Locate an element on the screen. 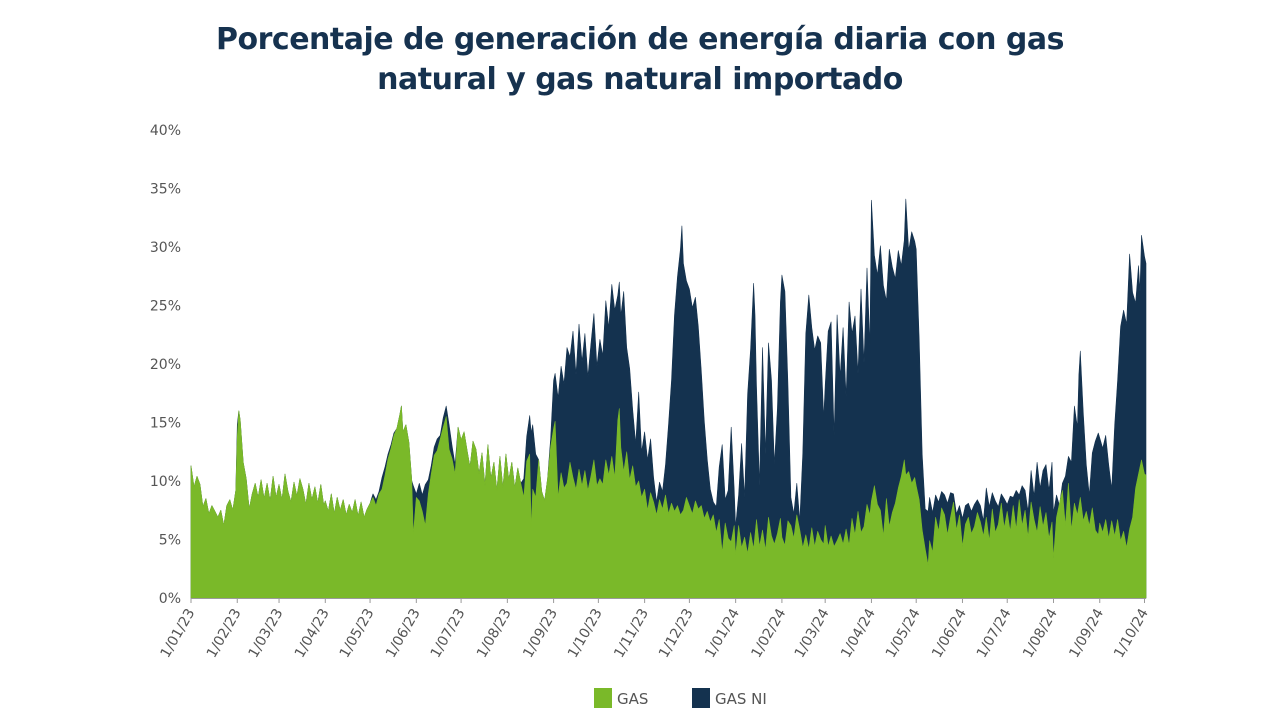 This screenshot has width=1280, height=720. y-tick-label: 25% is located at coordinates (165, 307).